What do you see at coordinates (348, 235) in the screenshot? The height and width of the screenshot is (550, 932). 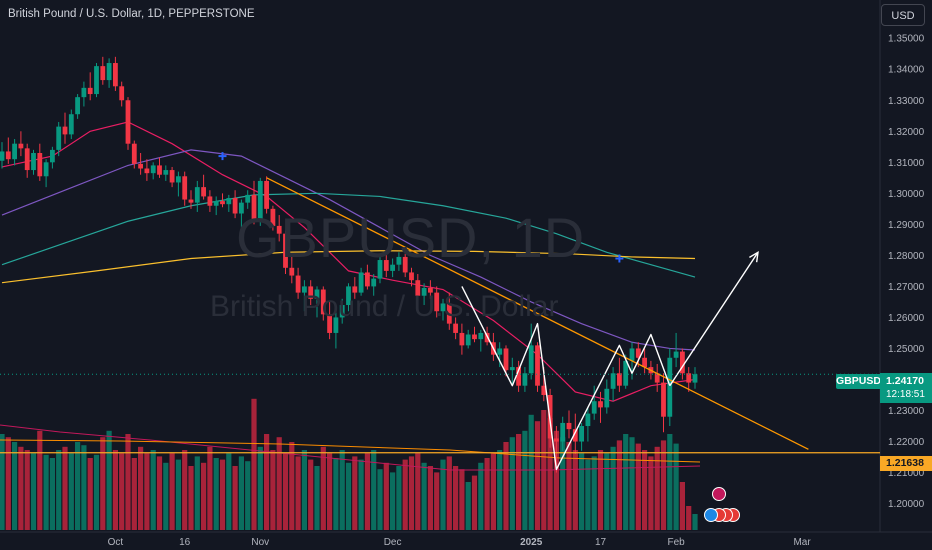 I see `moving-average-line` at bounding box center [348, 235].